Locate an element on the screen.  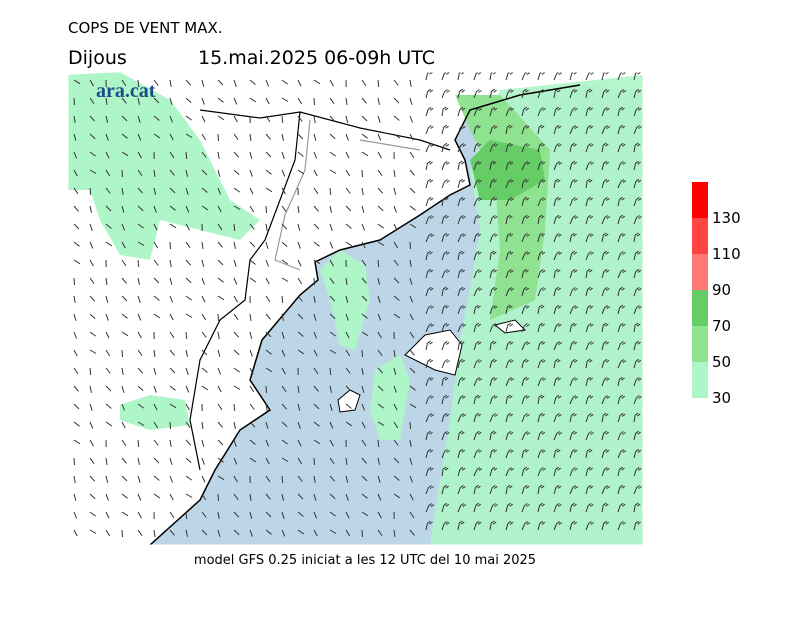
logo: ara.cat is located at coordinates (126, 91).